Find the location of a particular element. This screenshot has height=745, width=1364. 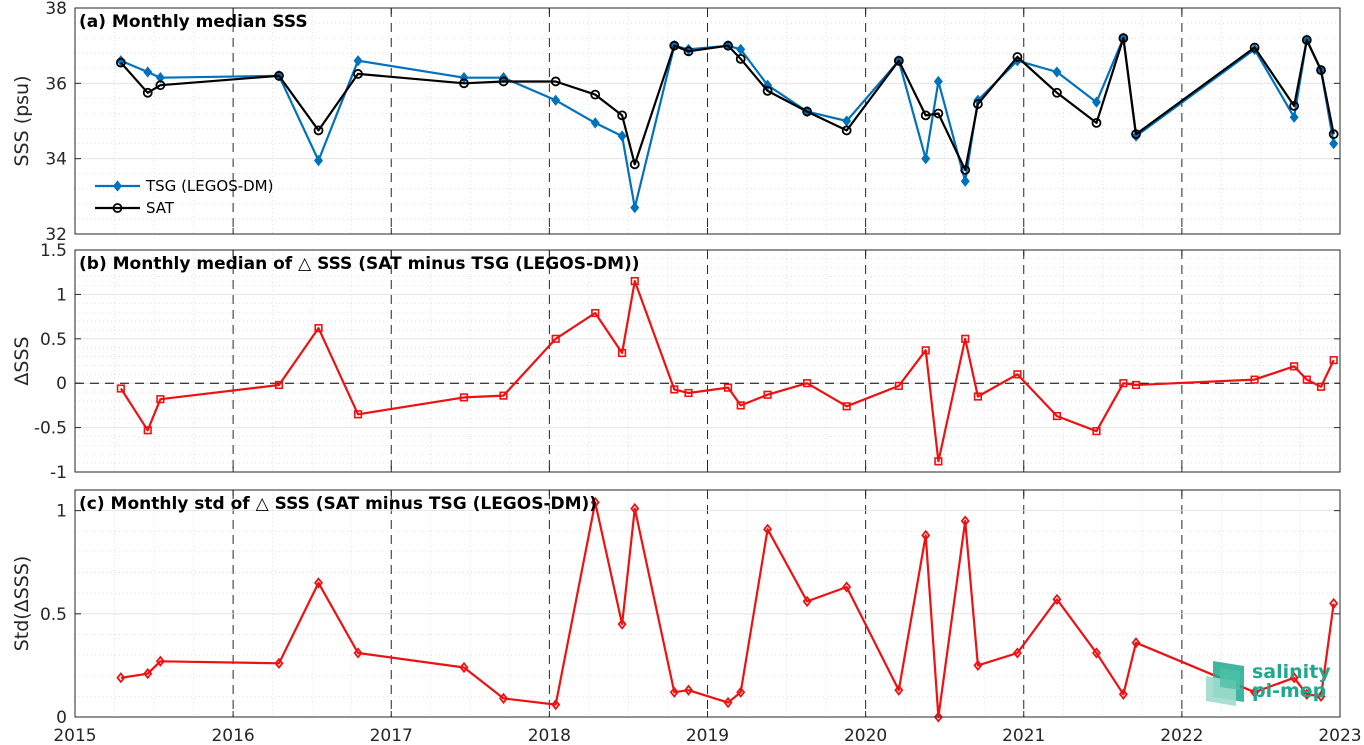

x-tick-label: 2016 is located at coordinates (232, 735).